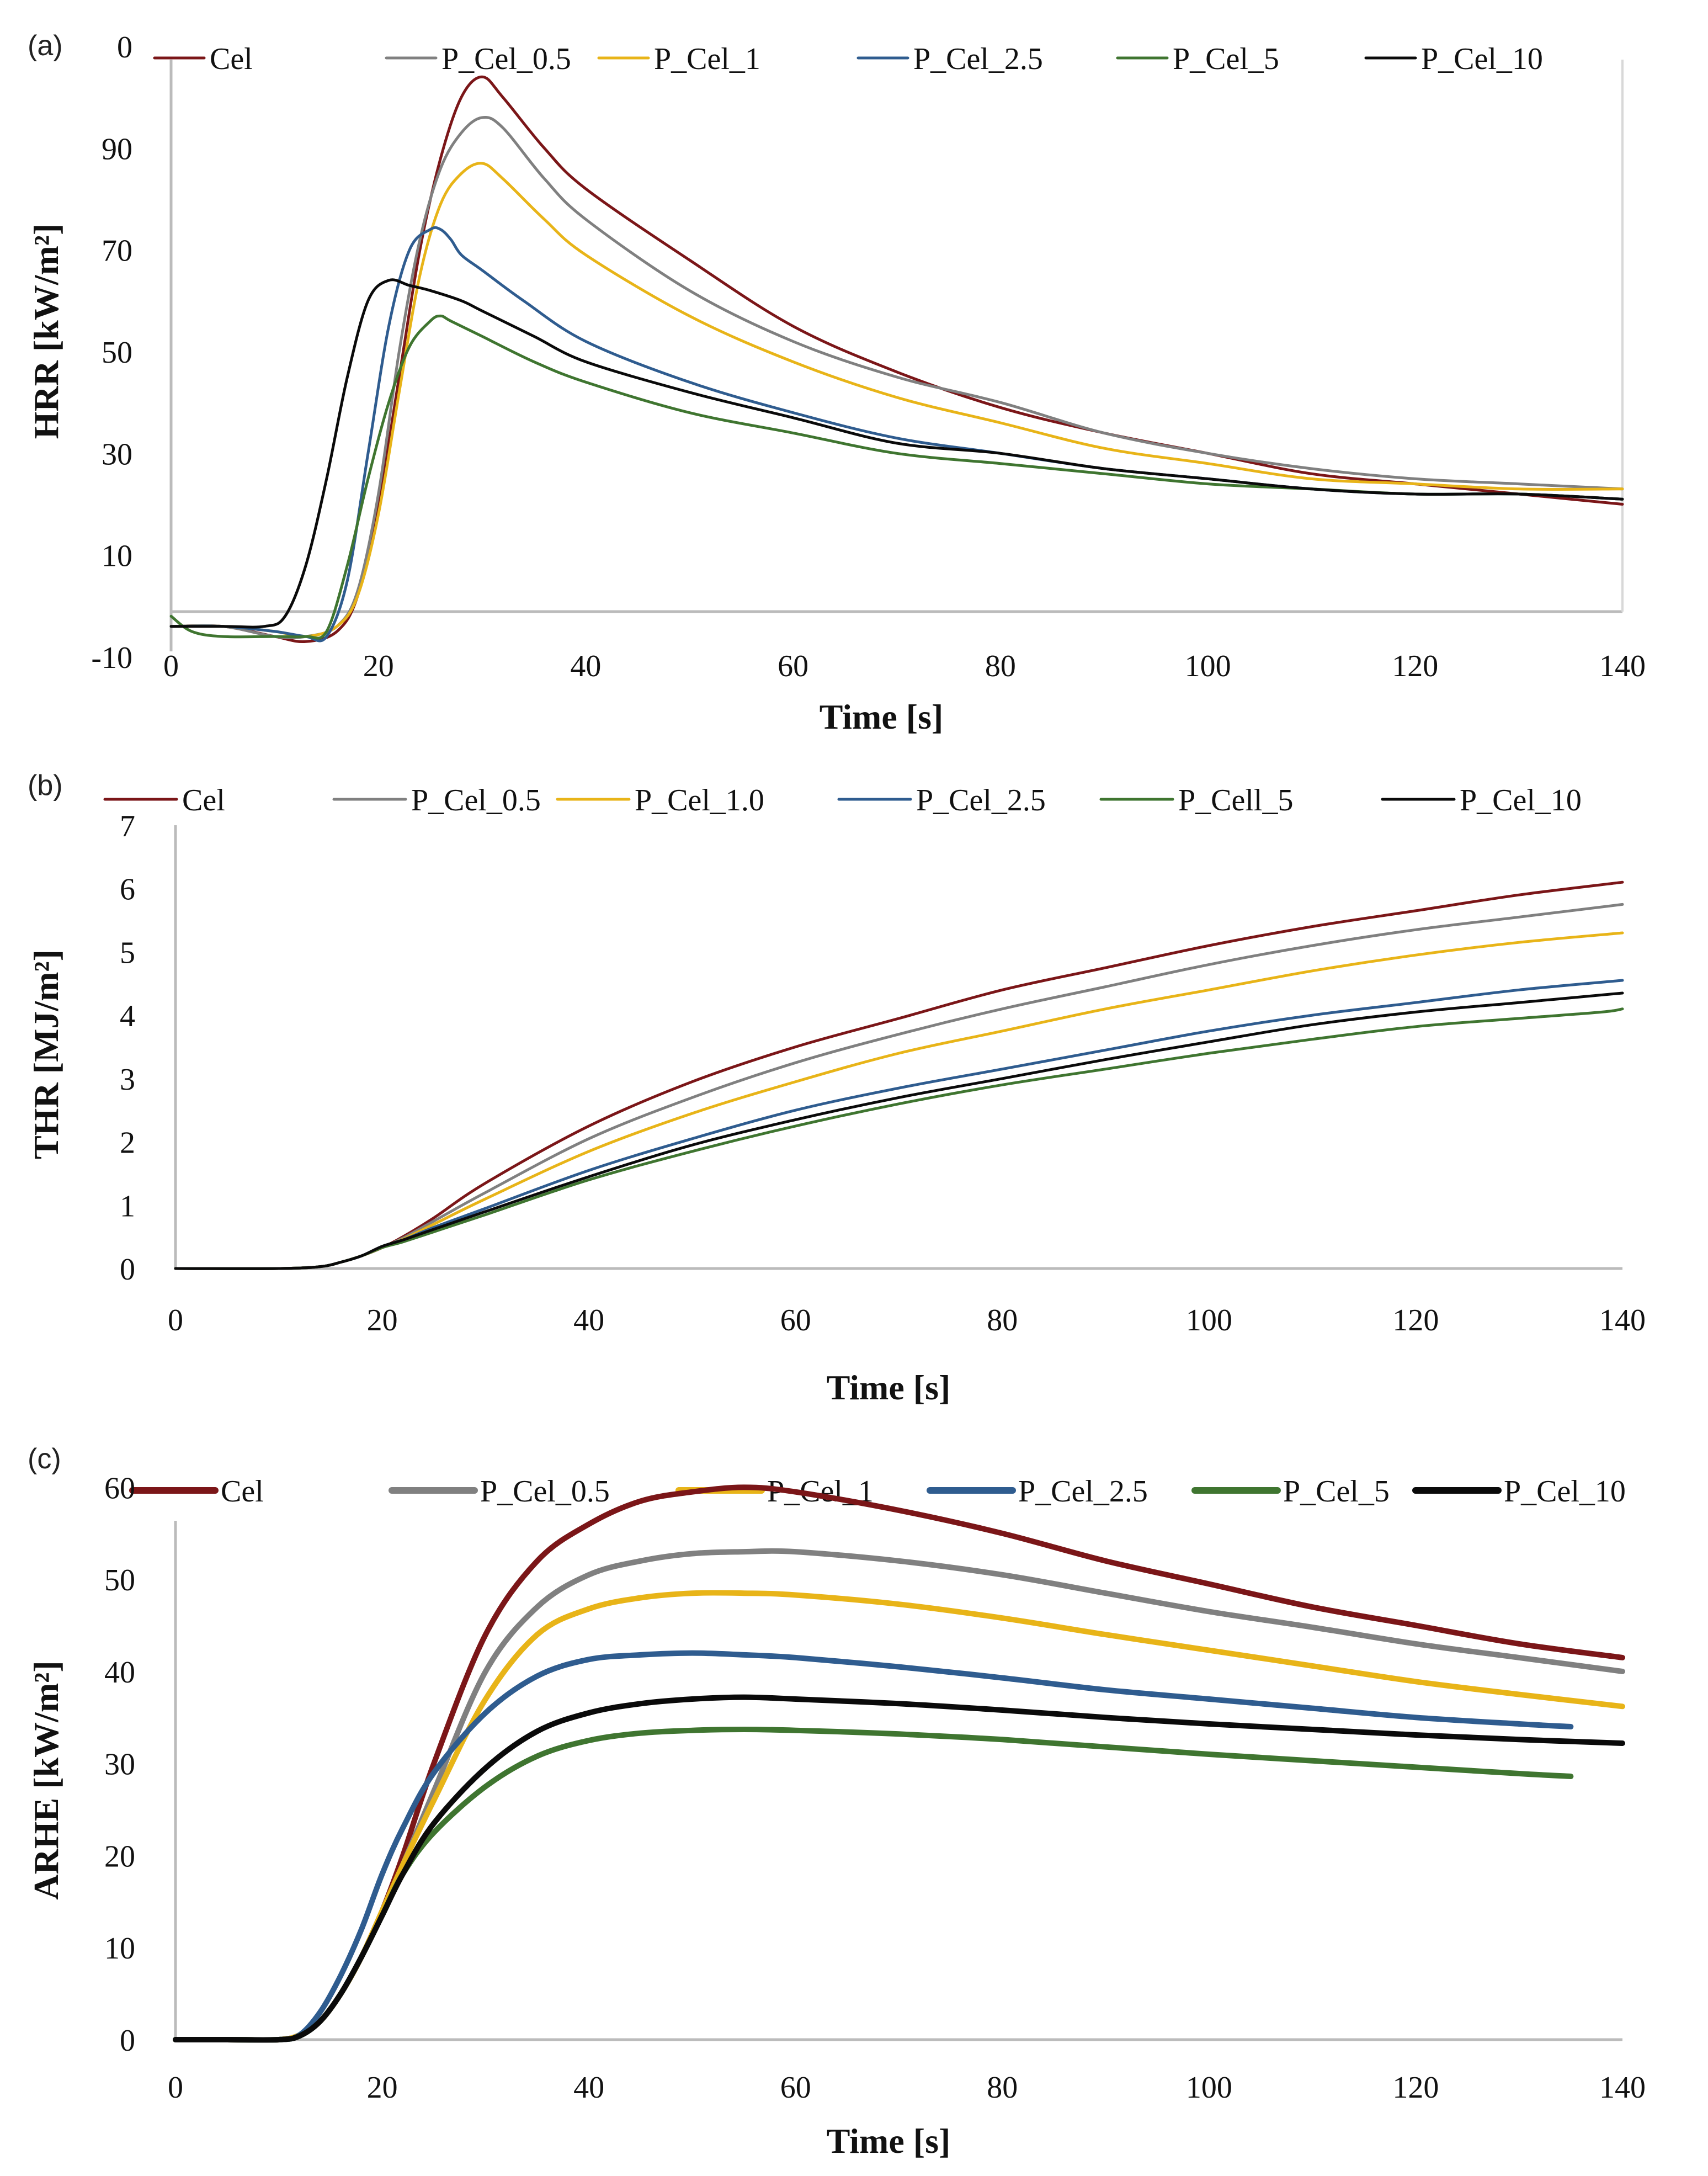  I want to click on panel-c-x-tick-label: 100, so click(1209, 2088).